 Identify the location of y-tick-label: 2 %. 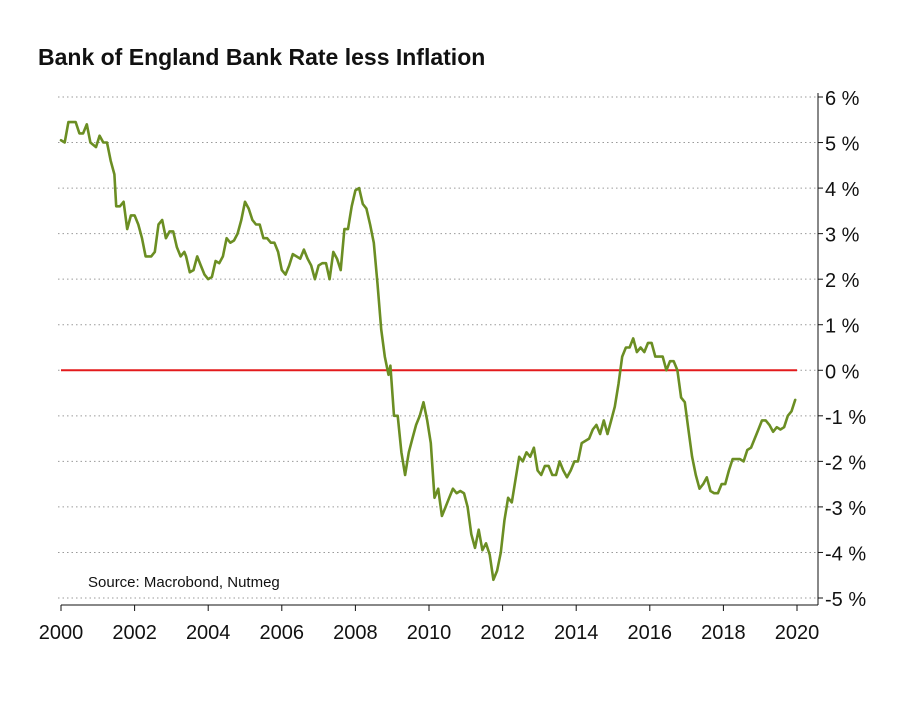
(842, 281).